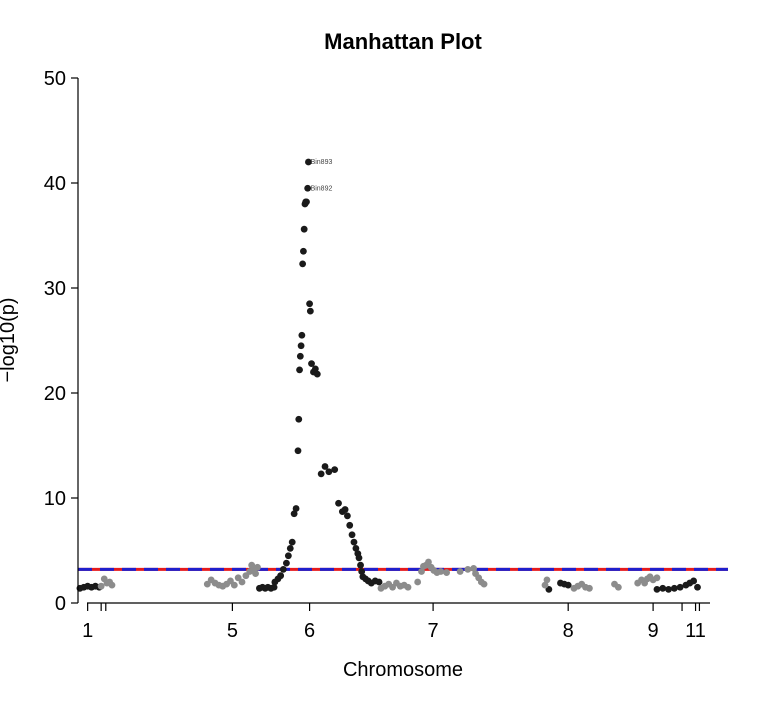 Image resolution: width=769 pixels, height=701 pixels. Describe the element at coordinates (87, 631) in the screenshot. I see `x-tick-label: 1` at that location.